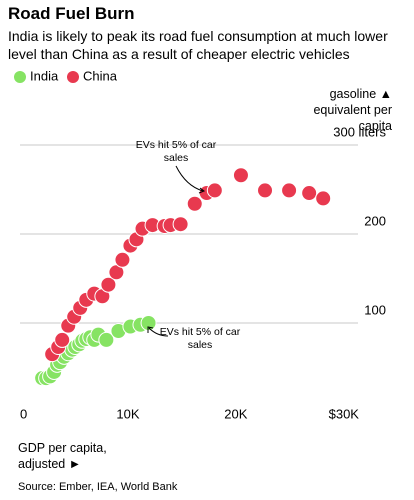  Describe the element at coordinates (344, 413) in the screenshot. I see `x-tick-label: $30K` at that location.